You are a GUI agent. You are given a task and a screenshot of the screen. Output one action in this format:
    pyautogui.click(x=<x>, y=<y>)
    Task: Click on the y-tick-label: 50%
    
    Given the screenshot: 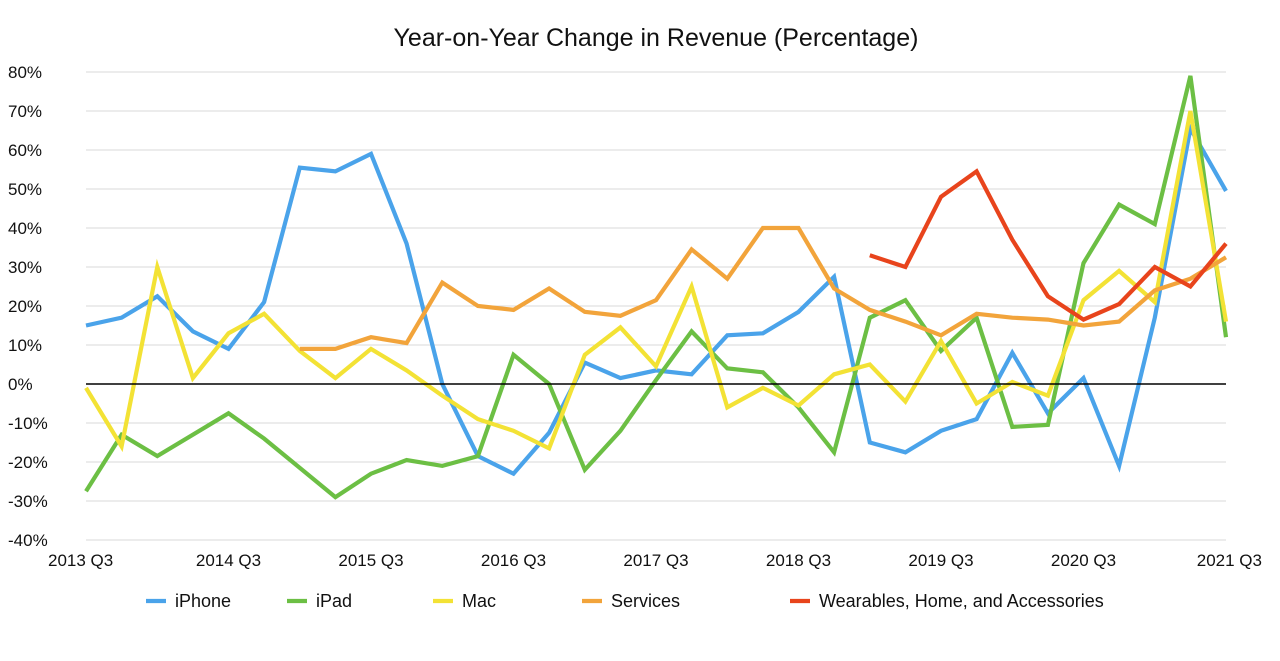 What is the action you would take?
    pyautogui.click(x=25, y=189)
    